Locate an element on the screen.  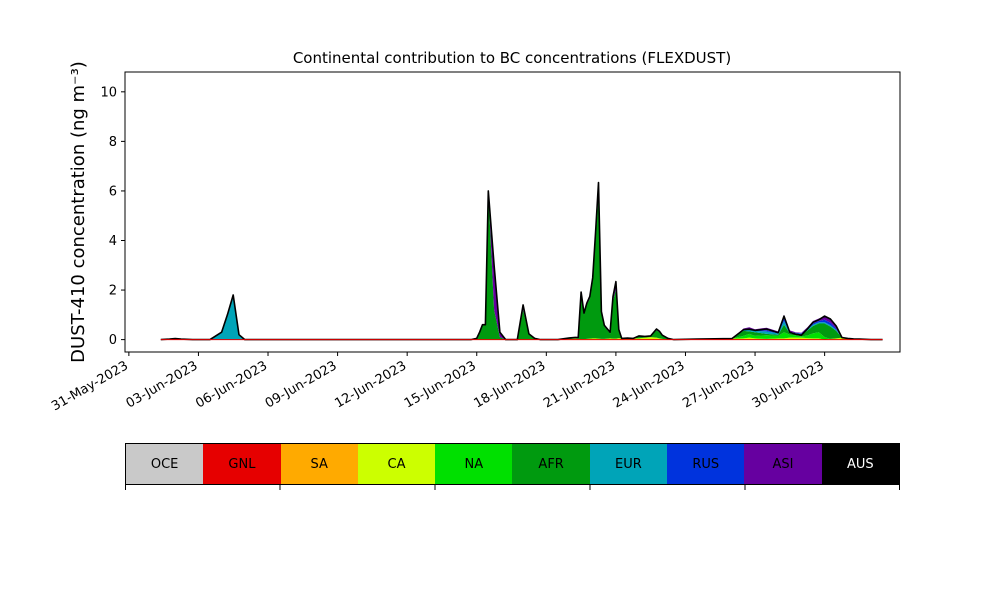
x-tick-label: 24-Jun-2023 is located at coordinates (649, 384).